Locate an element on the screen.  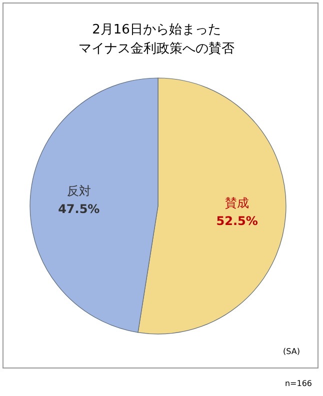
chart-subtitle: マイナス金利政策への賛否 is located at coordinates (156, 49).